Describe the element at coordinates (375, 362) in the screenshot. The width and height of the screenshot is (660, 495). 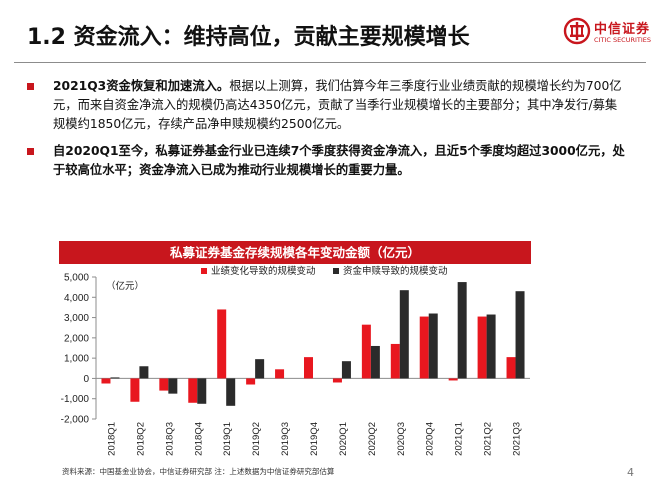
I see `bar-flow-2020Q2` at that location.